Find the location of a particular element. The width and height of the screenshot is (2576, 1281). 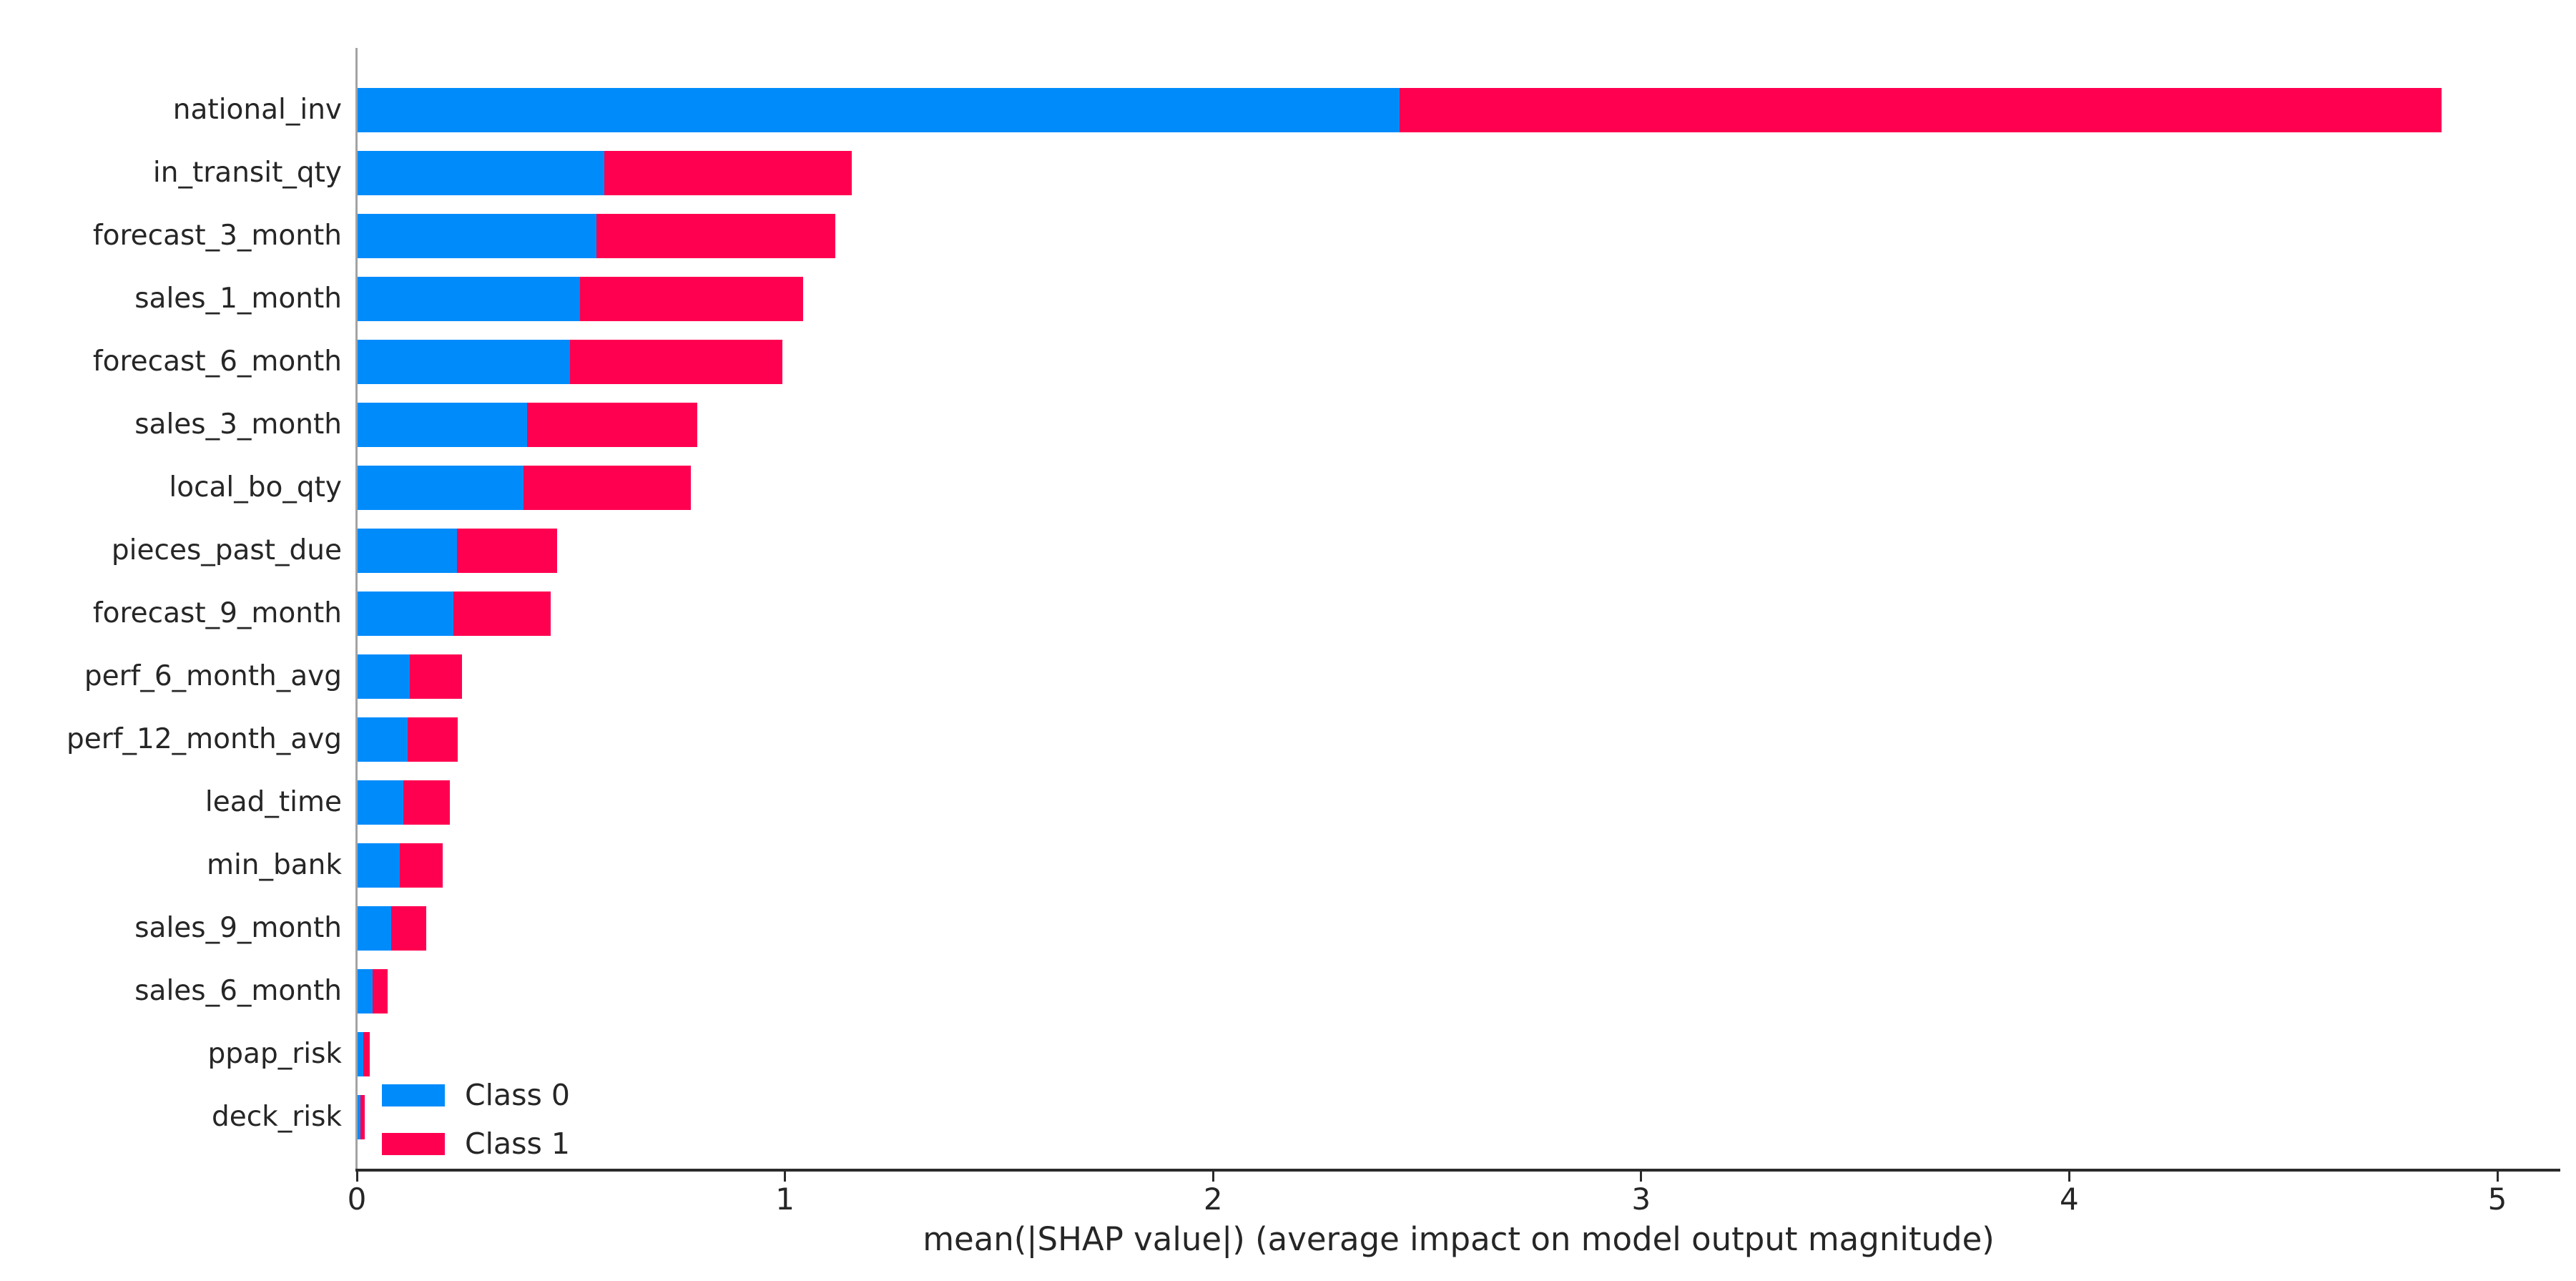

feature-label: sales_1_month is located at coordinates (238, 299).